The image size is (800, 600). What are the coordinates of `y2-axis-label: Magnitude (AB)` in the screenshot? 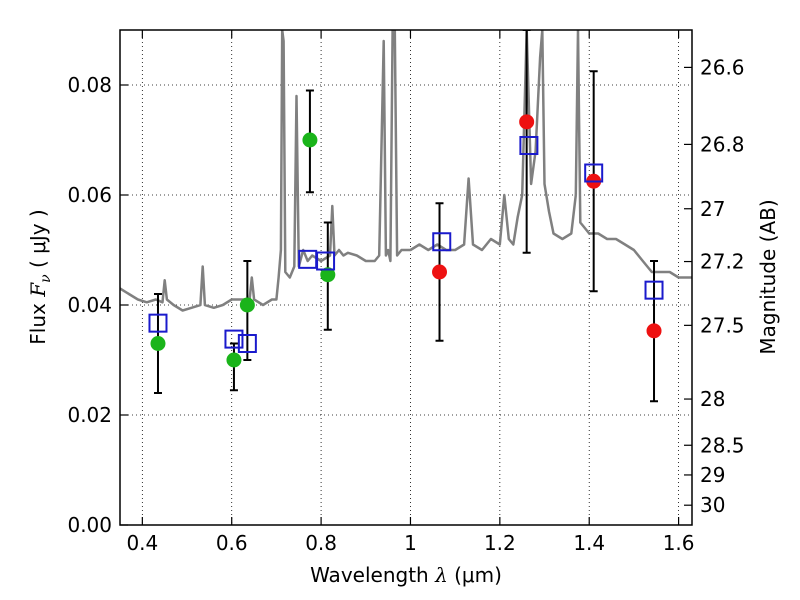 It's located at (768, 276).